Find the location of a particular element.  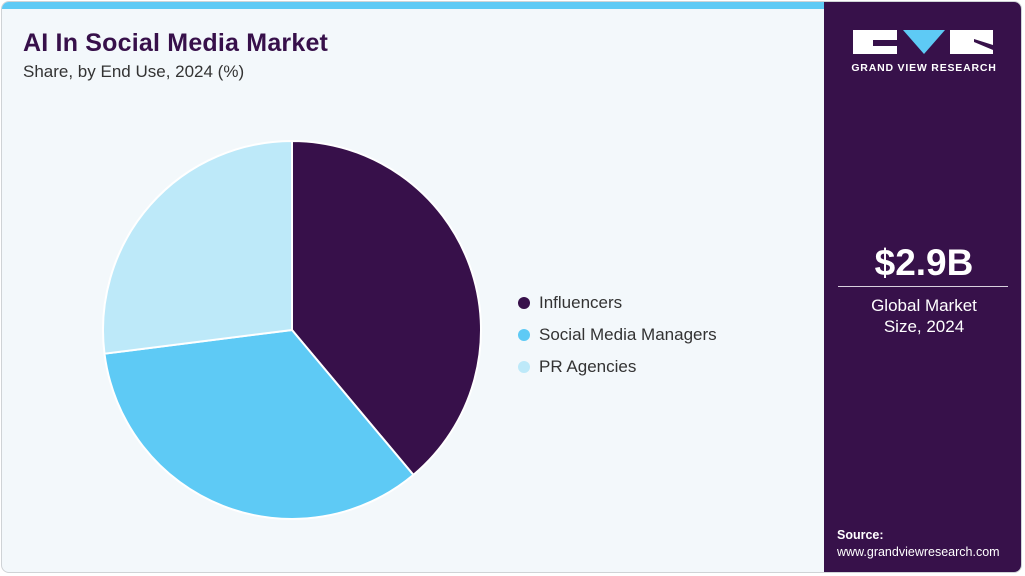

legend-label: Influencers is located at coordinates (581, 302).